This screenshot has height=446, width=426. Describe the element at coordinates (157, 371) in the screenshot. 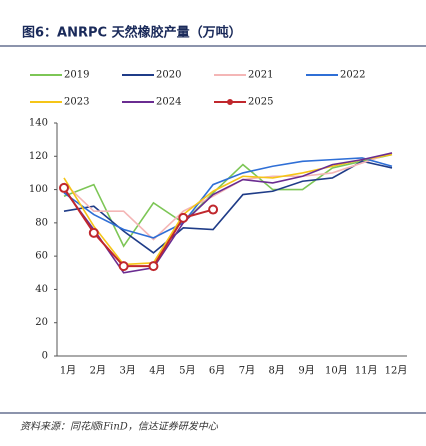

I see `x-tick-label: 4月` at that location.